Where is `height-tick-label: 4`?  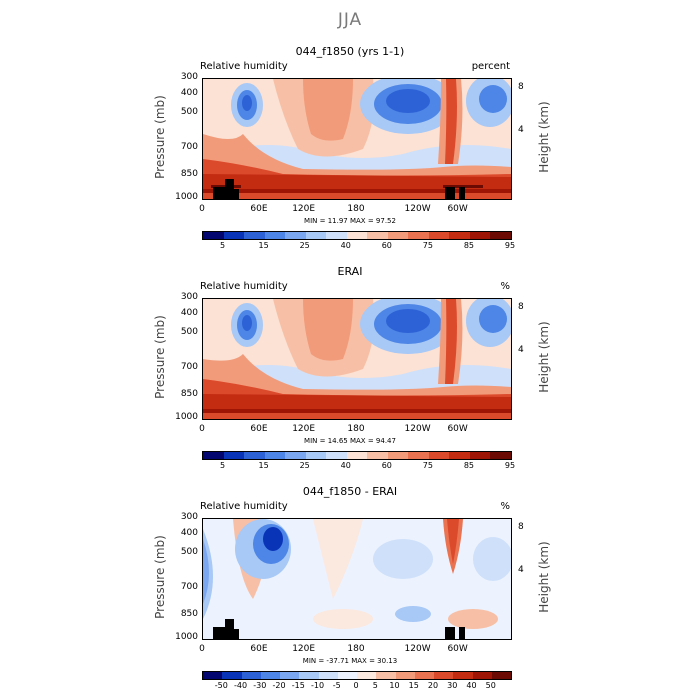
height-tick-label: 4 is located at coordinates (521, 129).